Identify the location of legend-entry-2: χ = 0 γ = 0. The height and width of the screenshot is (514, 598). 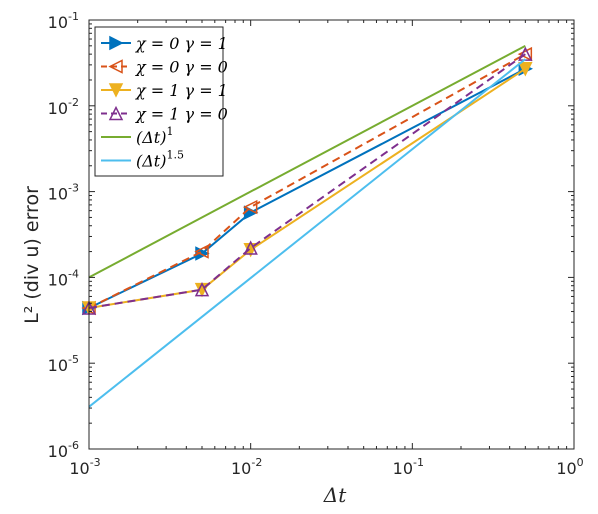
(164, 67).